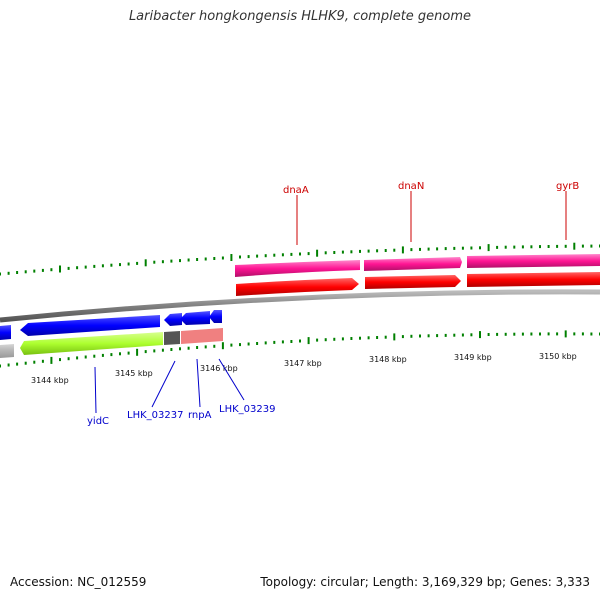 This screenshot has height=600, width=600. What do you see at coordinates (7, 351) in the screenshot?
I see `reverse-cds-gray` at bounding box center [7, 351].